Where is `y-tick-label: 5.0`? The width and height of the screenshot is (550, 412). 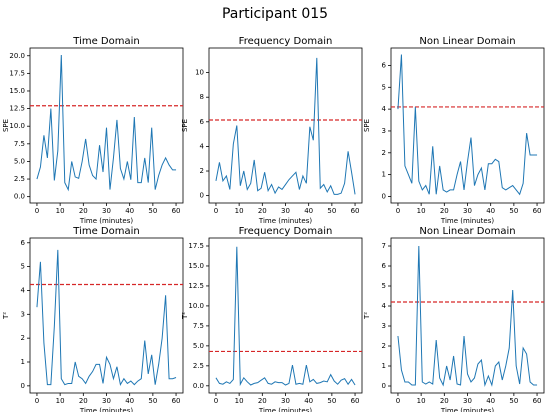
y-tick-label: 5.0 is located at coordinates (19, 161).